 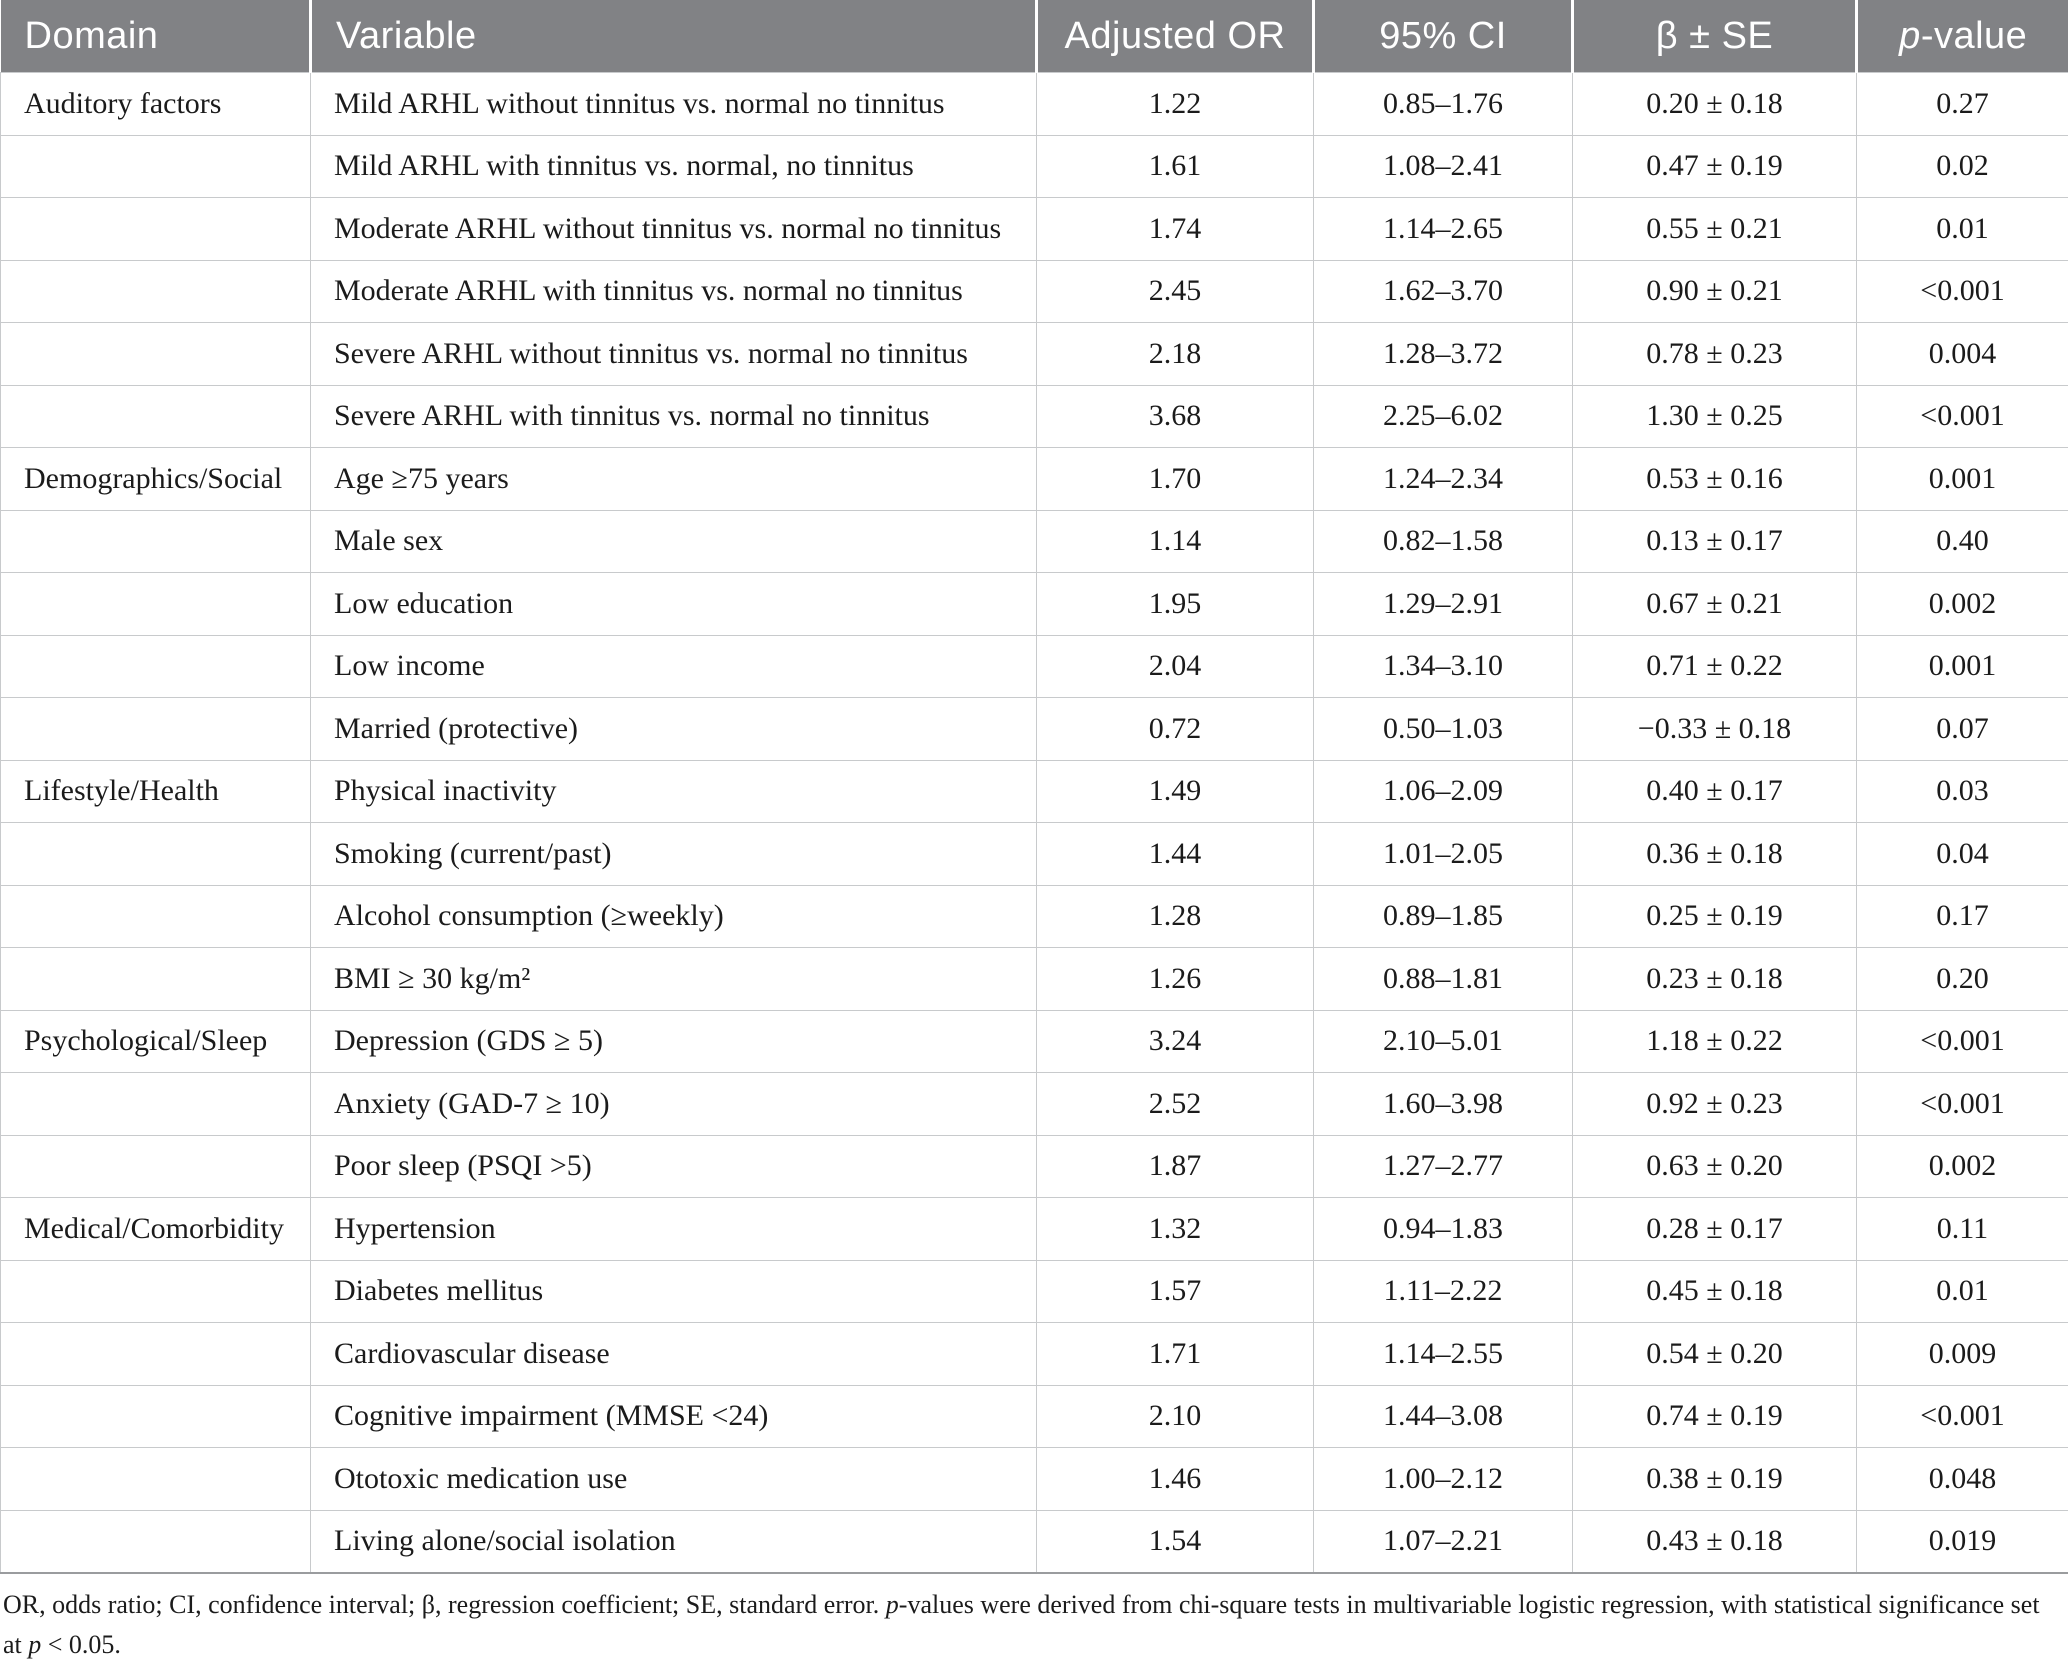 What do you see at coordinates (1443, 604) in the screenshot?
I see `cell-95ci: 1.29–2.91` at bounding box center [1443, 604].